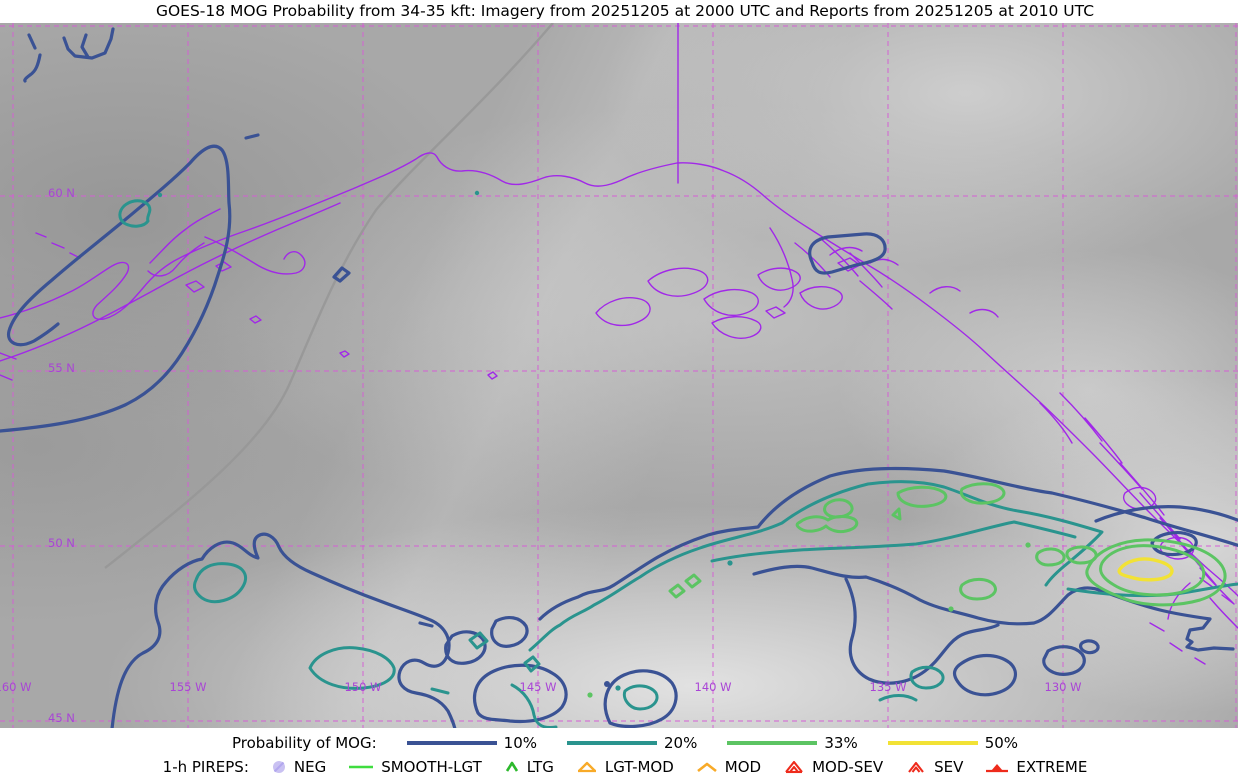  What do you see at coordinates (226, 242) in the screenshot?
I see `cook-inlet-shoreline` at bounding box center [226, 242].